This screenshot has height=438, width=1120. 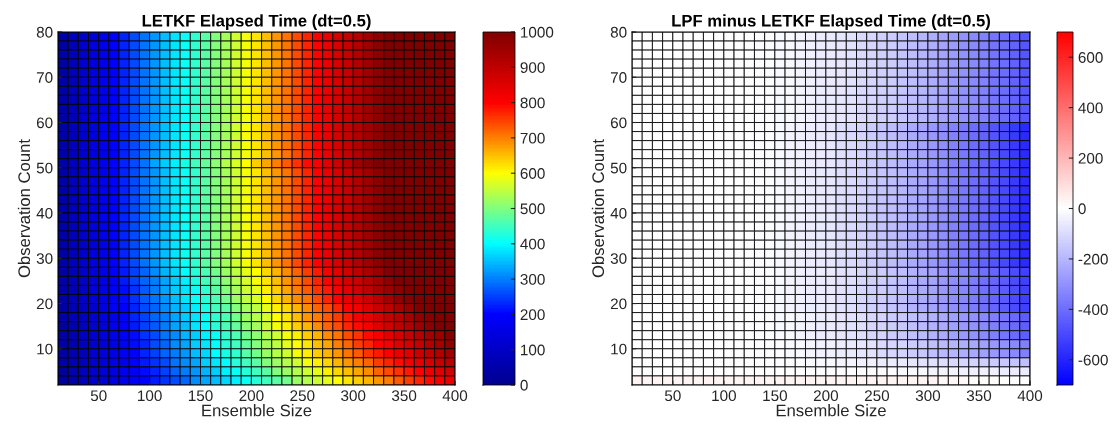 I want to click on chart-title: LPF minus LETKF Elapsed Time (dt=0.5), so click(x=831, y=22).